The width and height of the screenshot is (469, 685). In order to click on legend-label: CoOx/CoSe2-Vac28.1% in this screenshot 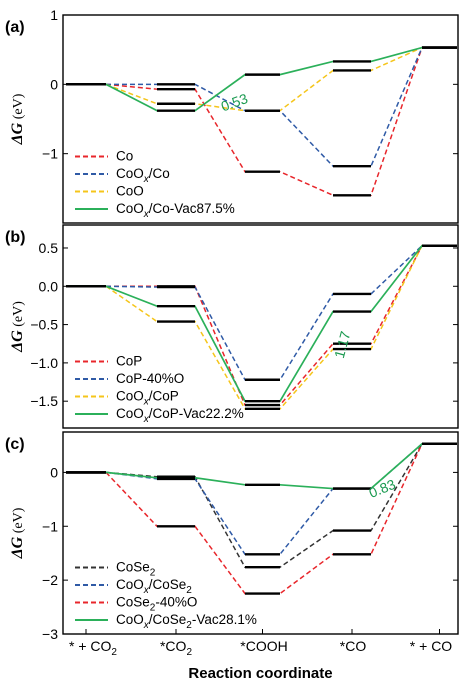, I will do `click(186, 621)`.